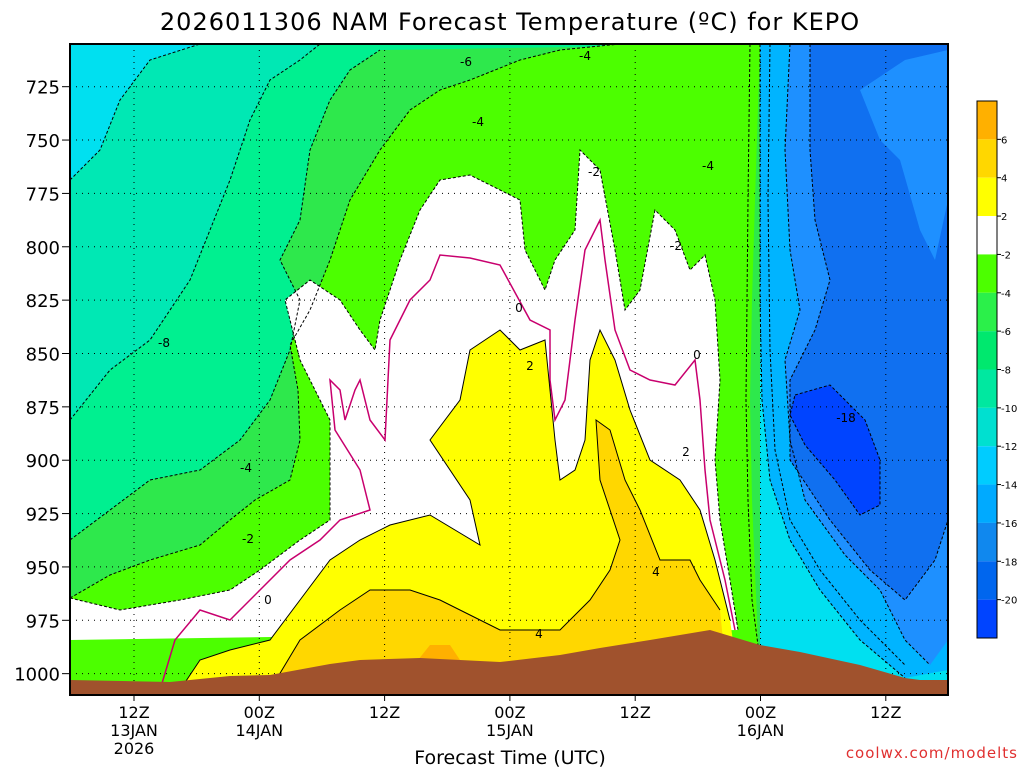 Image resolution: width=1024 pixels, height=768 pixels. I want to click on colorbar-tick-label: -20, so click(1009, 601).